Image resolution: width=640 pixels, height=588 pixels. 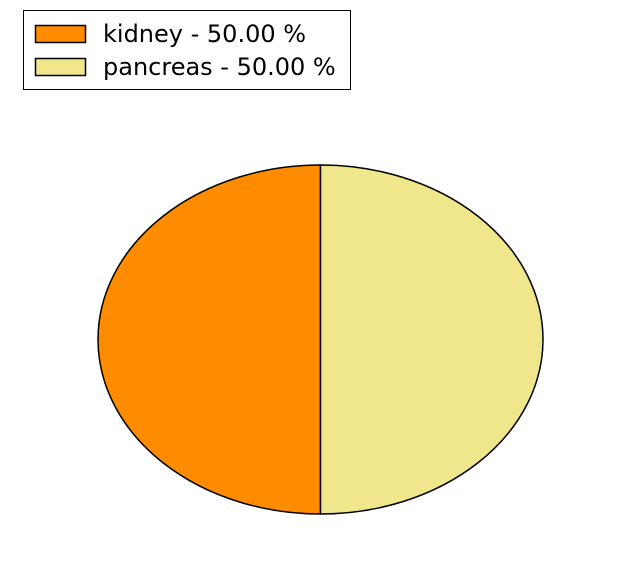 What do you see at coordinates (205, 33) in the screenshot?
I see `legend-label-kidney: kidney - 50.00 %` at bounding box center [205, 33].